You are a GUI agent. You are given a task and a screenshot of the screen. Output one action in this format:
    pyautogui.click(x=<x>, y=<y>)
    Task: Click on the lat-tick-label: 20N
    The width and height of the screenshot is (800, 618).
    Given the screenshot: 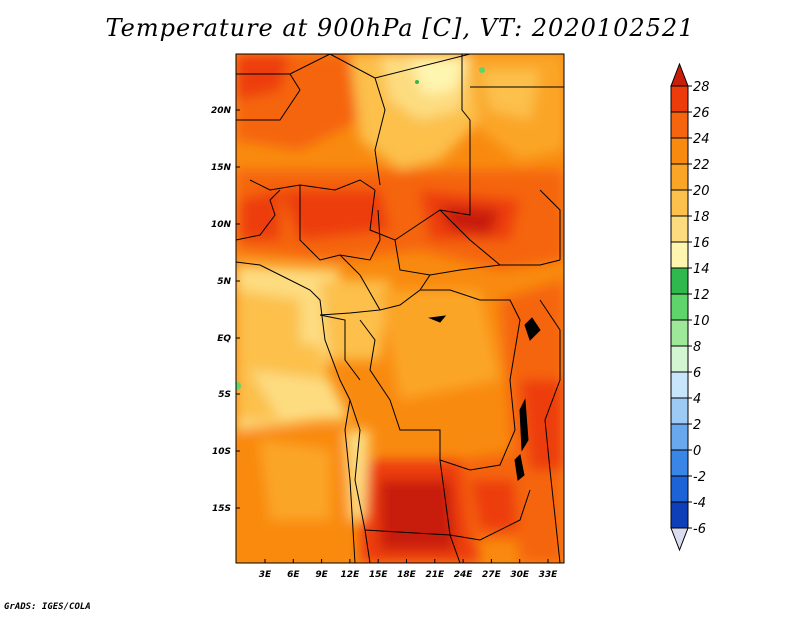 What is the action you would take?
    pyautogui.click(x=221, y=111)
    